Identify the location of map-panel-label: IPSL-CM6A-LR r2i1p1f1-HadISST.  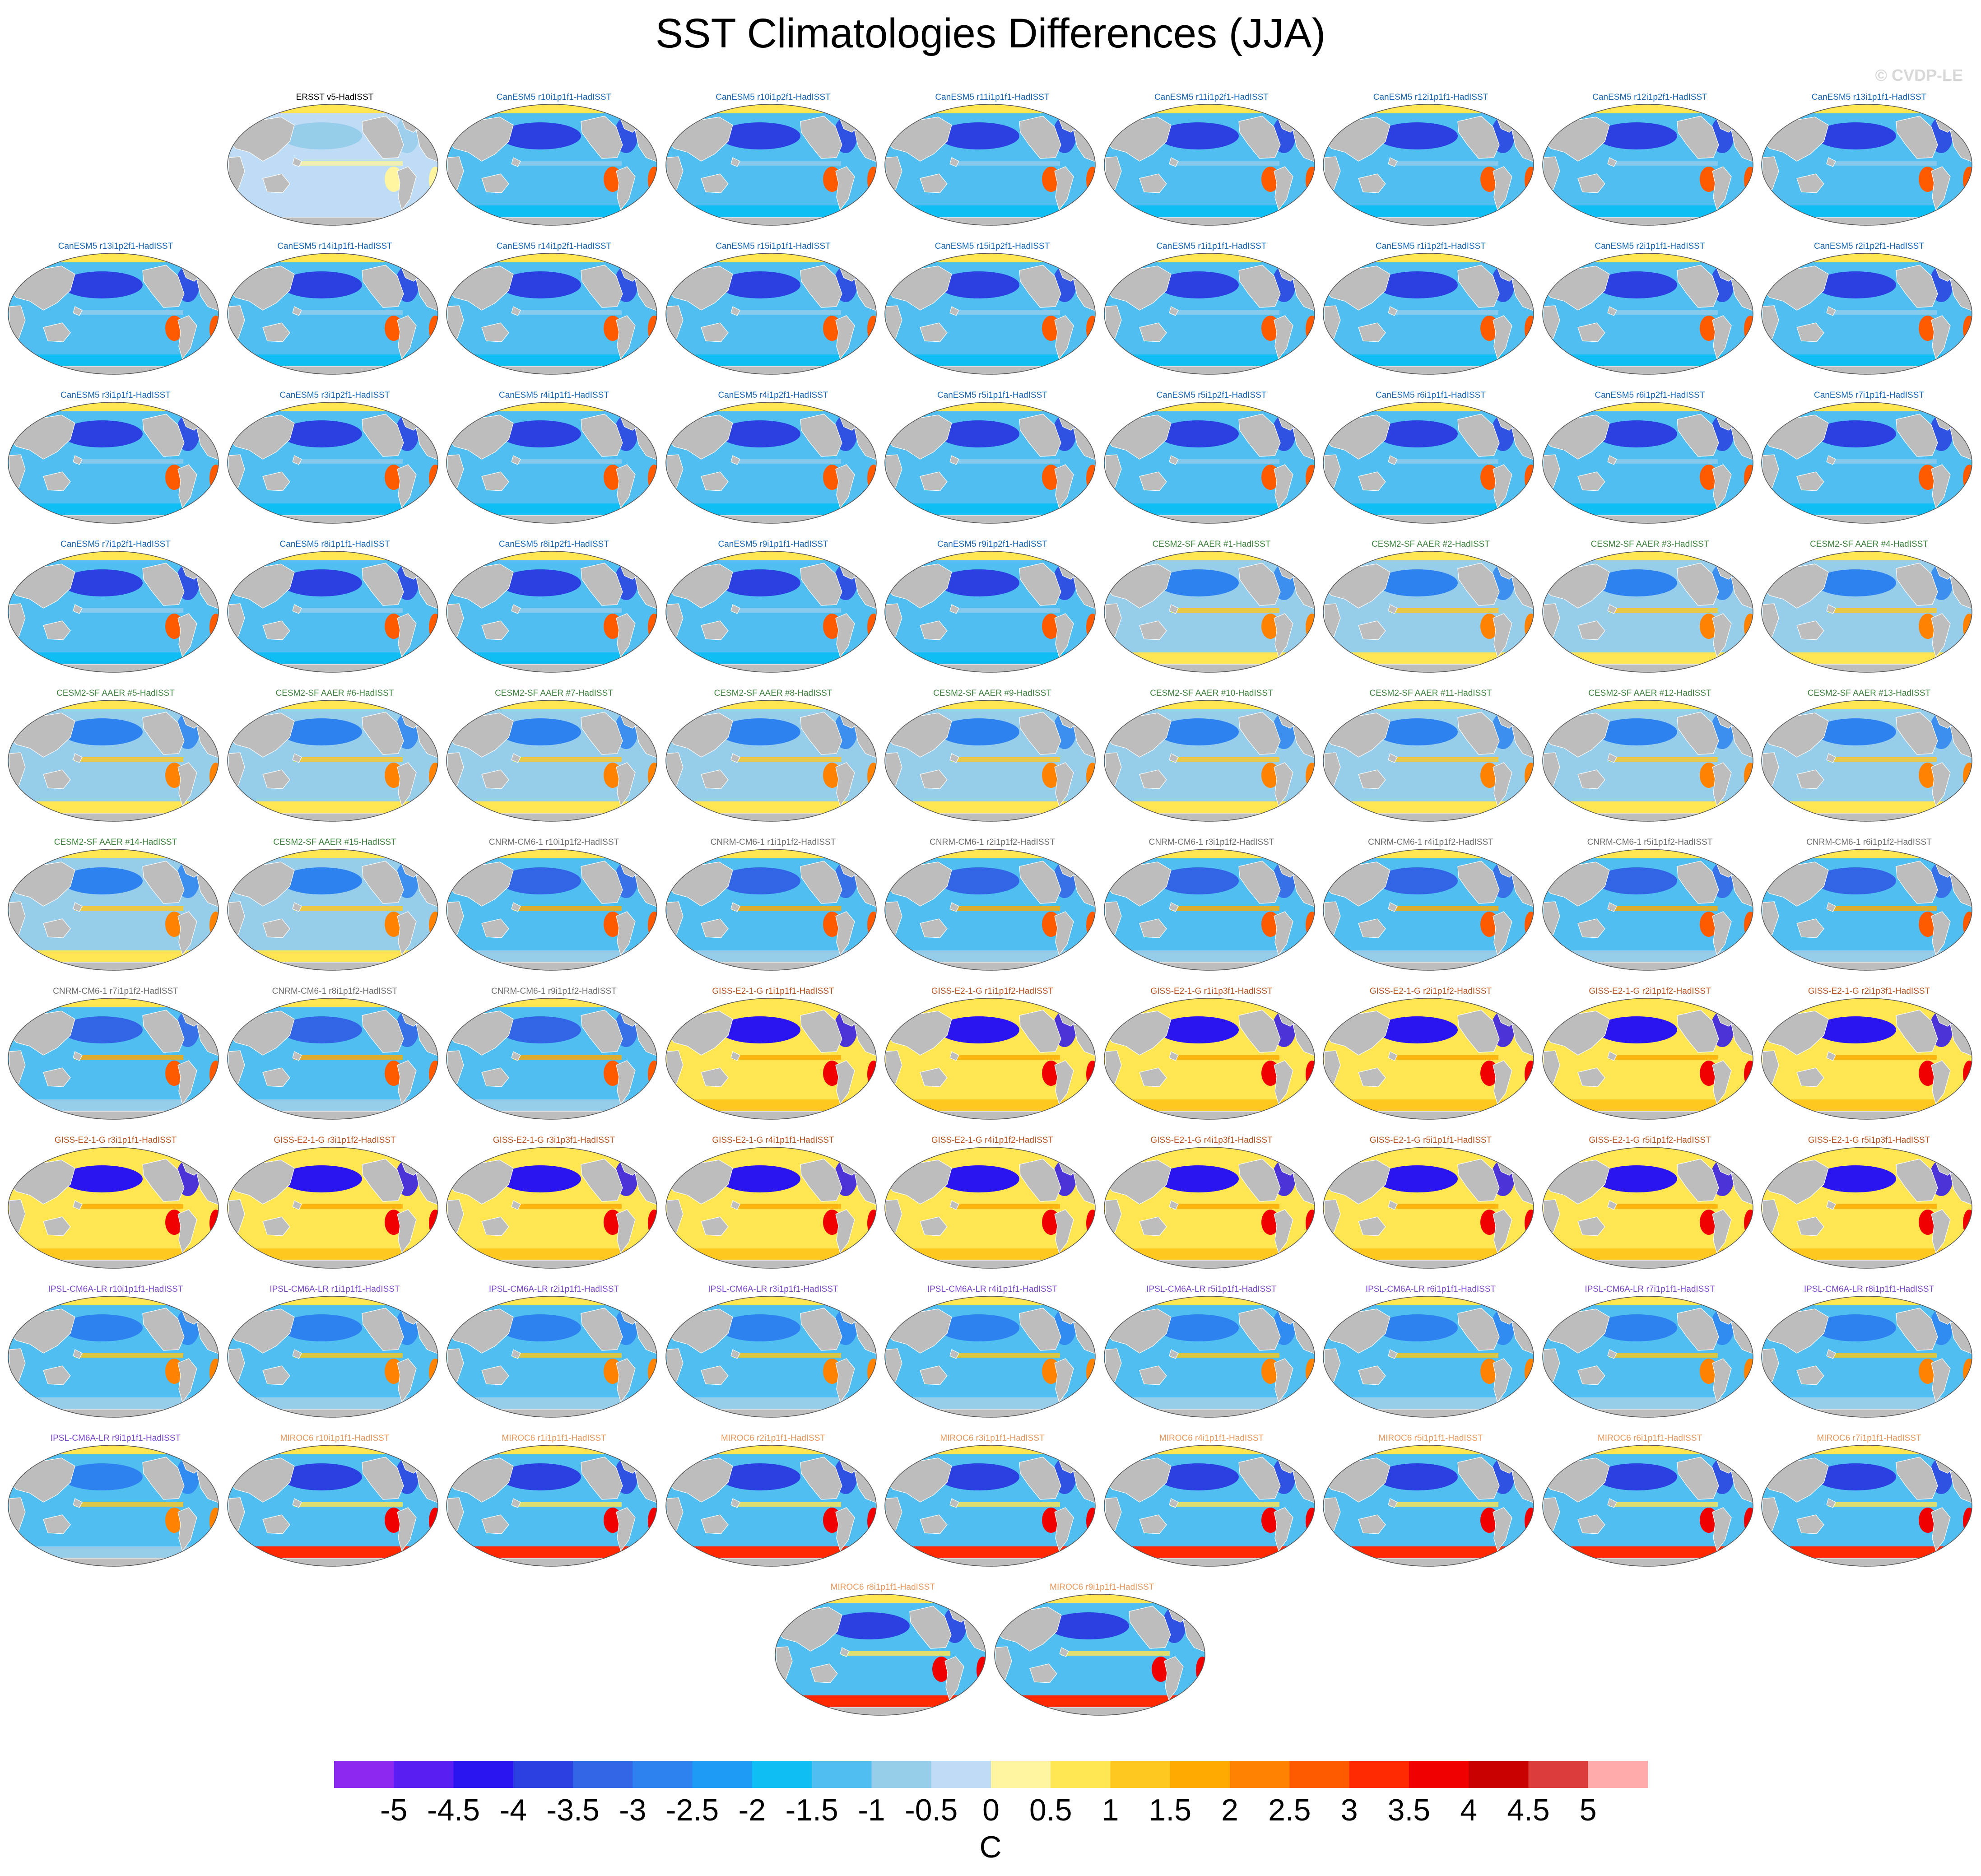
(553, 1289).